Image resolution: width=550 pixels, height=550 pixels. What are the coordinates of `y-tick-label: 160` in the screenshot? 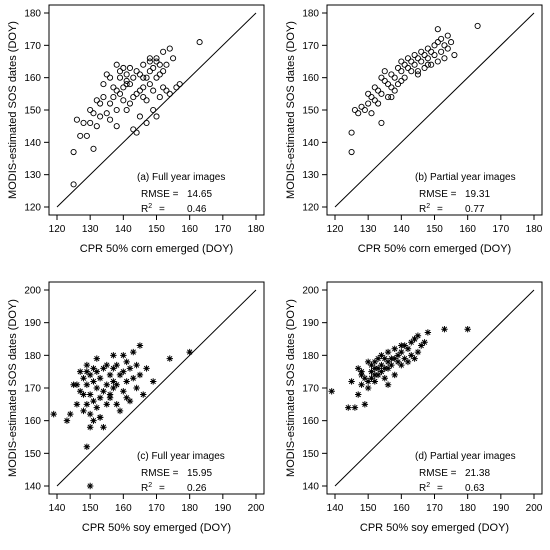 It's located at (32, 78).